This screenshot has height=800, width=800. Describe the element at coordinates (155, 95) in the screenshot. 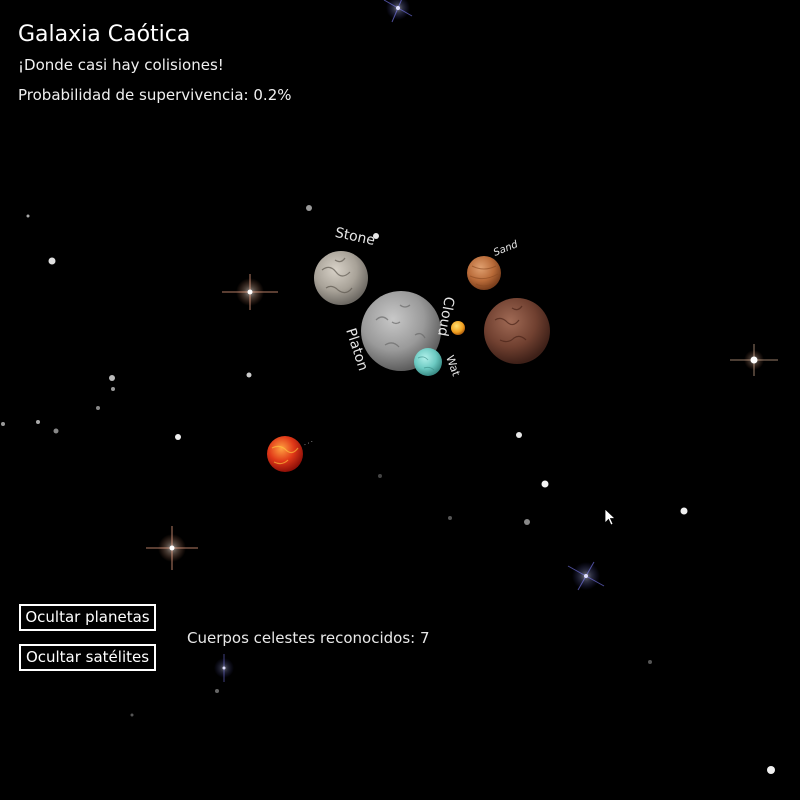

I see `survival-probability: Probabilidad de supervivencia: 0.2%` at that location.